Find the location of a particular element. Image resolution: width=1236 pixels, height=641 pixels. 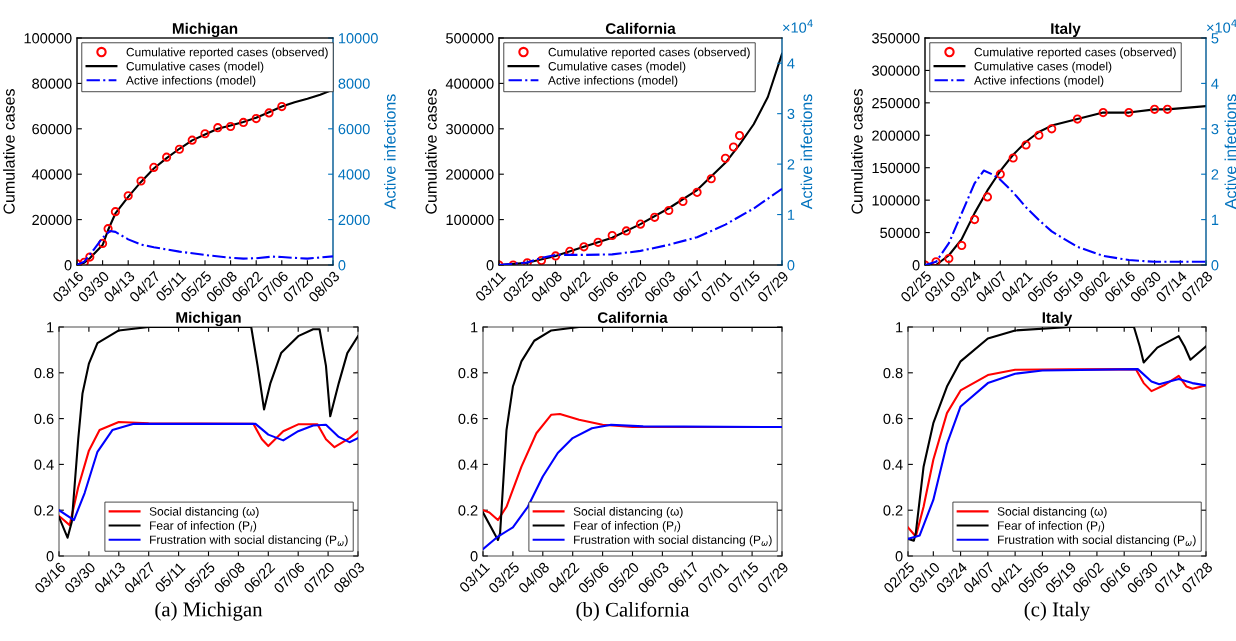

y-tick-label: 50000 is located at coordinates (900, 232).